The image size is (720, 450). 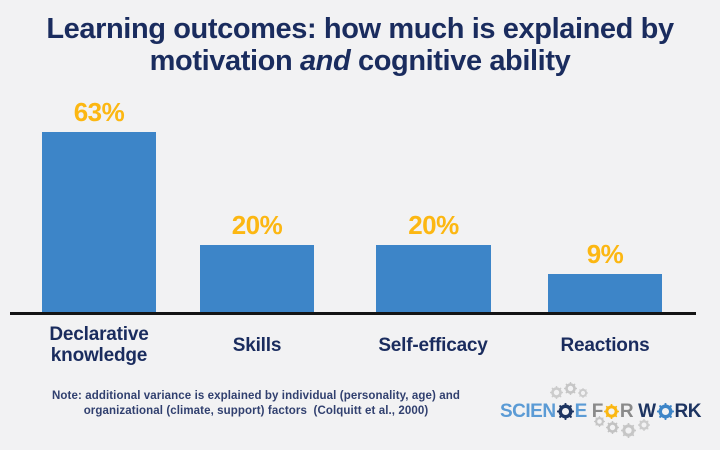 I want to click on scienceforwork-logo: SCIEN E F R W RK, so click(x=601, y=415).